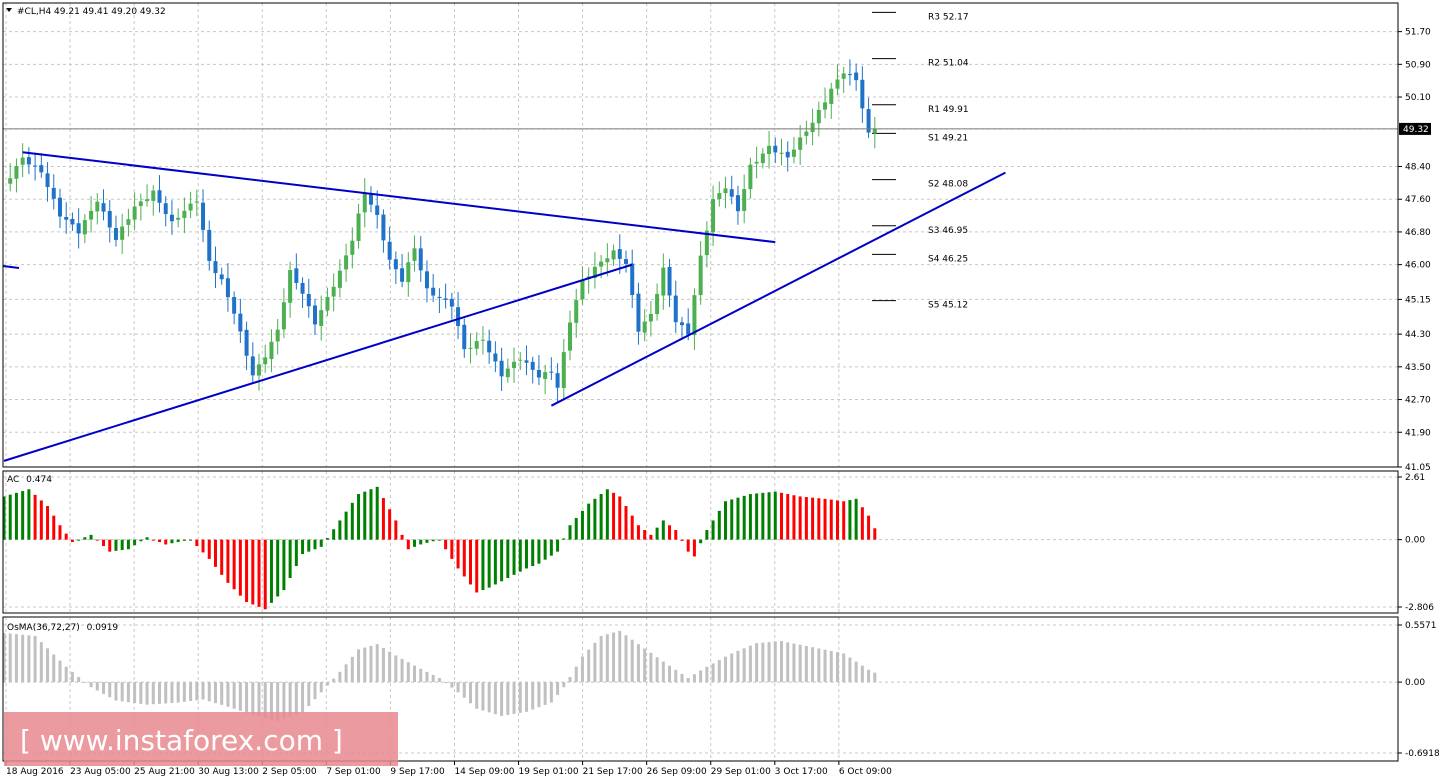 This screenshot has width=1439, height=781. What do you see at coordinates (43, 628) in the screenshot?
I see `osma-indicator-name: OsMA(36,72,27)` at bounding box center [43, 628].